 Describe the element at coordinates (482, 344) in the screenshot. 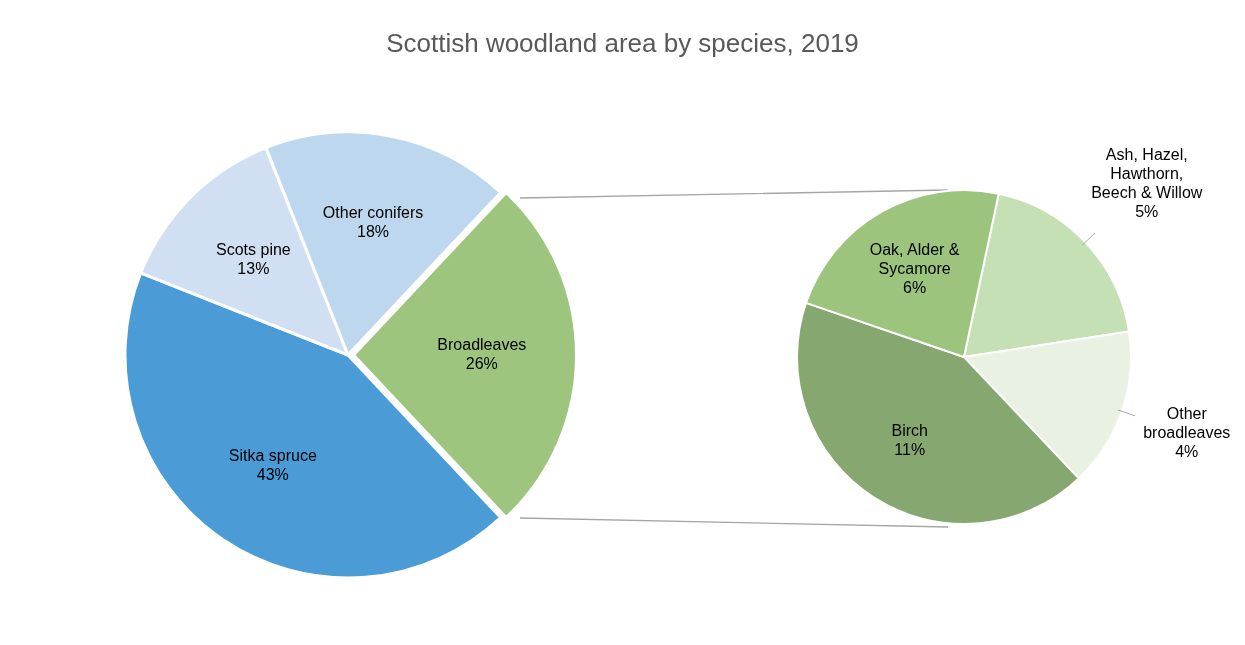

I see `slice-label: Broadleaves` at that location.